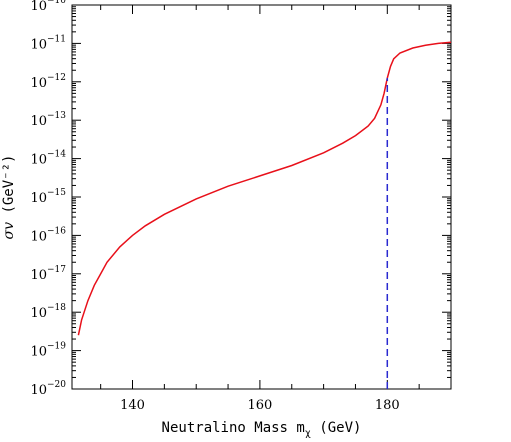 This screenshot has height=442, width=511. I want to click on y-tick-label: 10−20, so click(48, 389).